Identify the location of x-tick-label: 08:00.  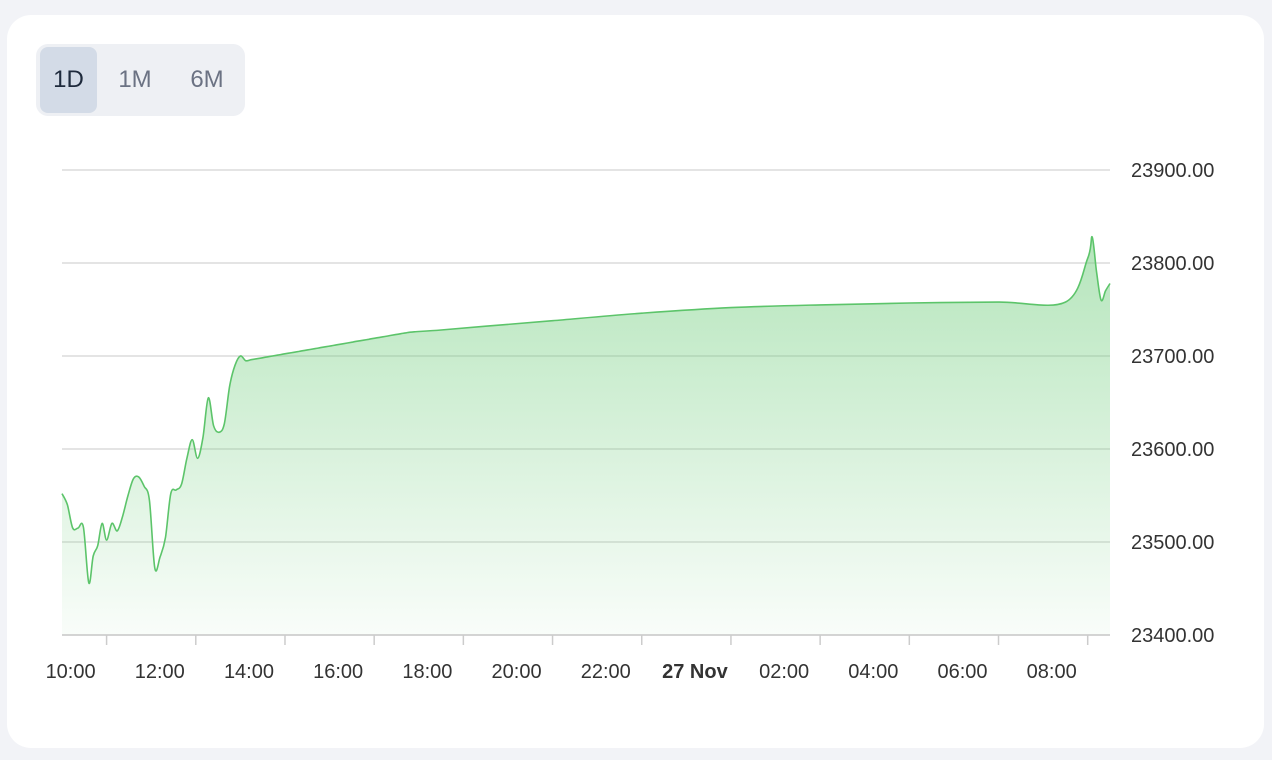
(1052, 672).